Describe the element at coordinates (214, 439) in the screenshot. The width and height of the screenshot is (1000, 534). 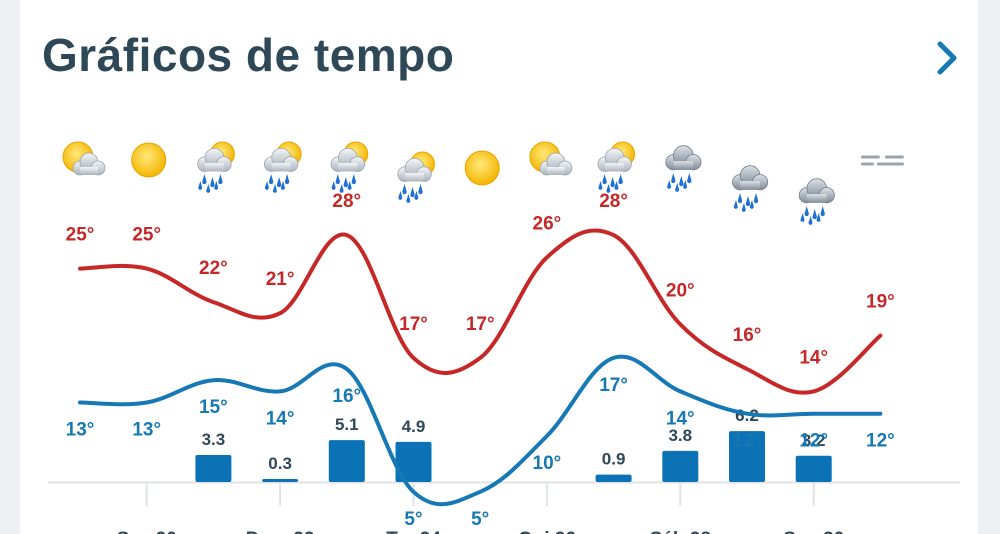
I see `precipitation-label: 3.3` at that location.